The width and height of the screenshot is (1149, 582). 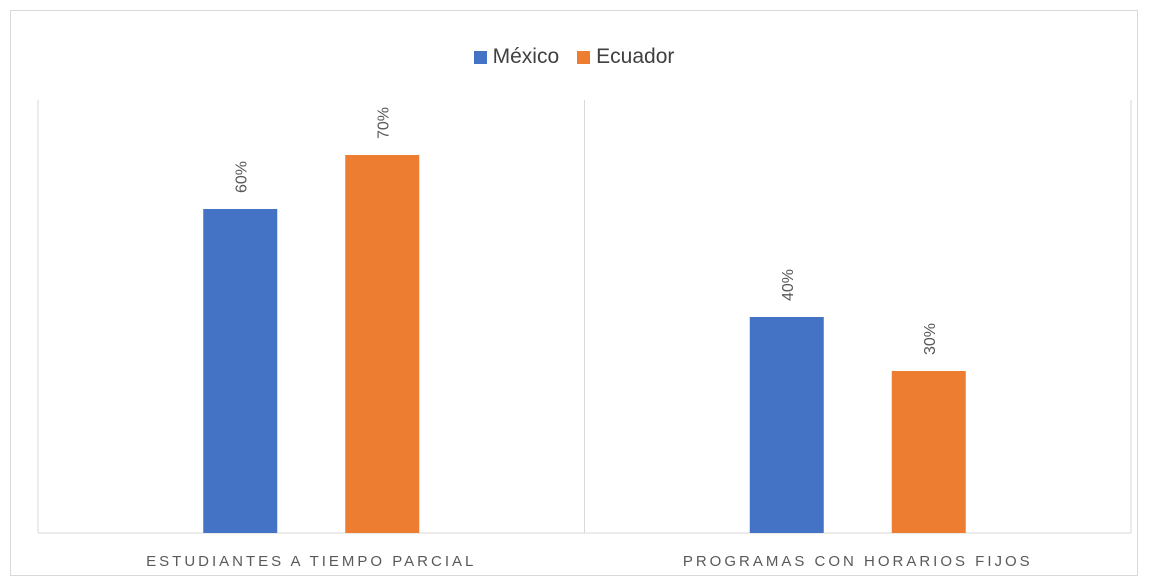 What do you see at coordinates (311, 561) in the screenshot?
I see `category-label: ESTUDIANTES A TIEMPO PARCIAL` at bounding box center [311, 561].